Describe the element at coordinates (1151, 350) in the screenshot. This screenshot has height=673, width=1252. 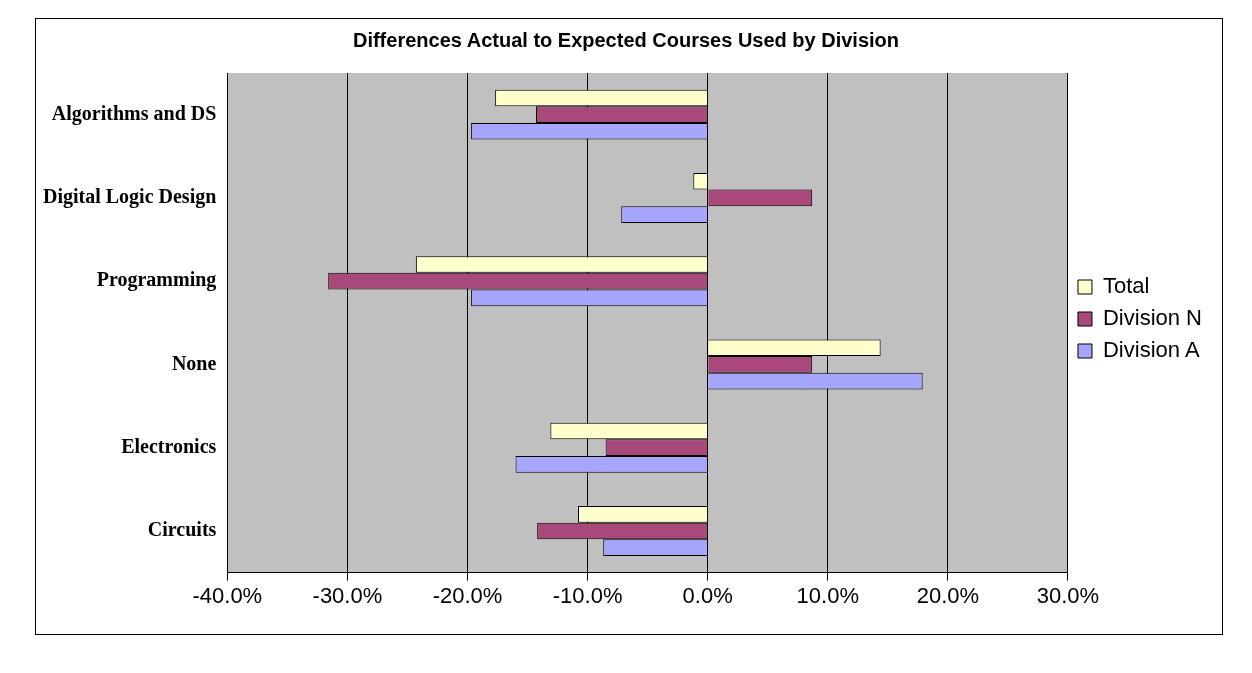
I see `legend-label: Division A` at that location.